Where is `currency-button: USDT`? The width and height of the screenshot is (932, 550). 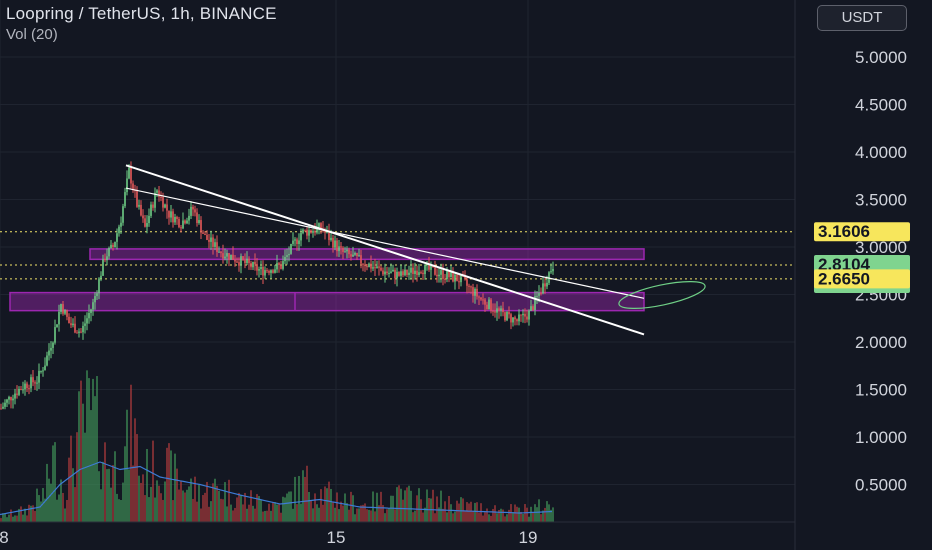 currency-button: USDT is located at coordinates (862, 18).